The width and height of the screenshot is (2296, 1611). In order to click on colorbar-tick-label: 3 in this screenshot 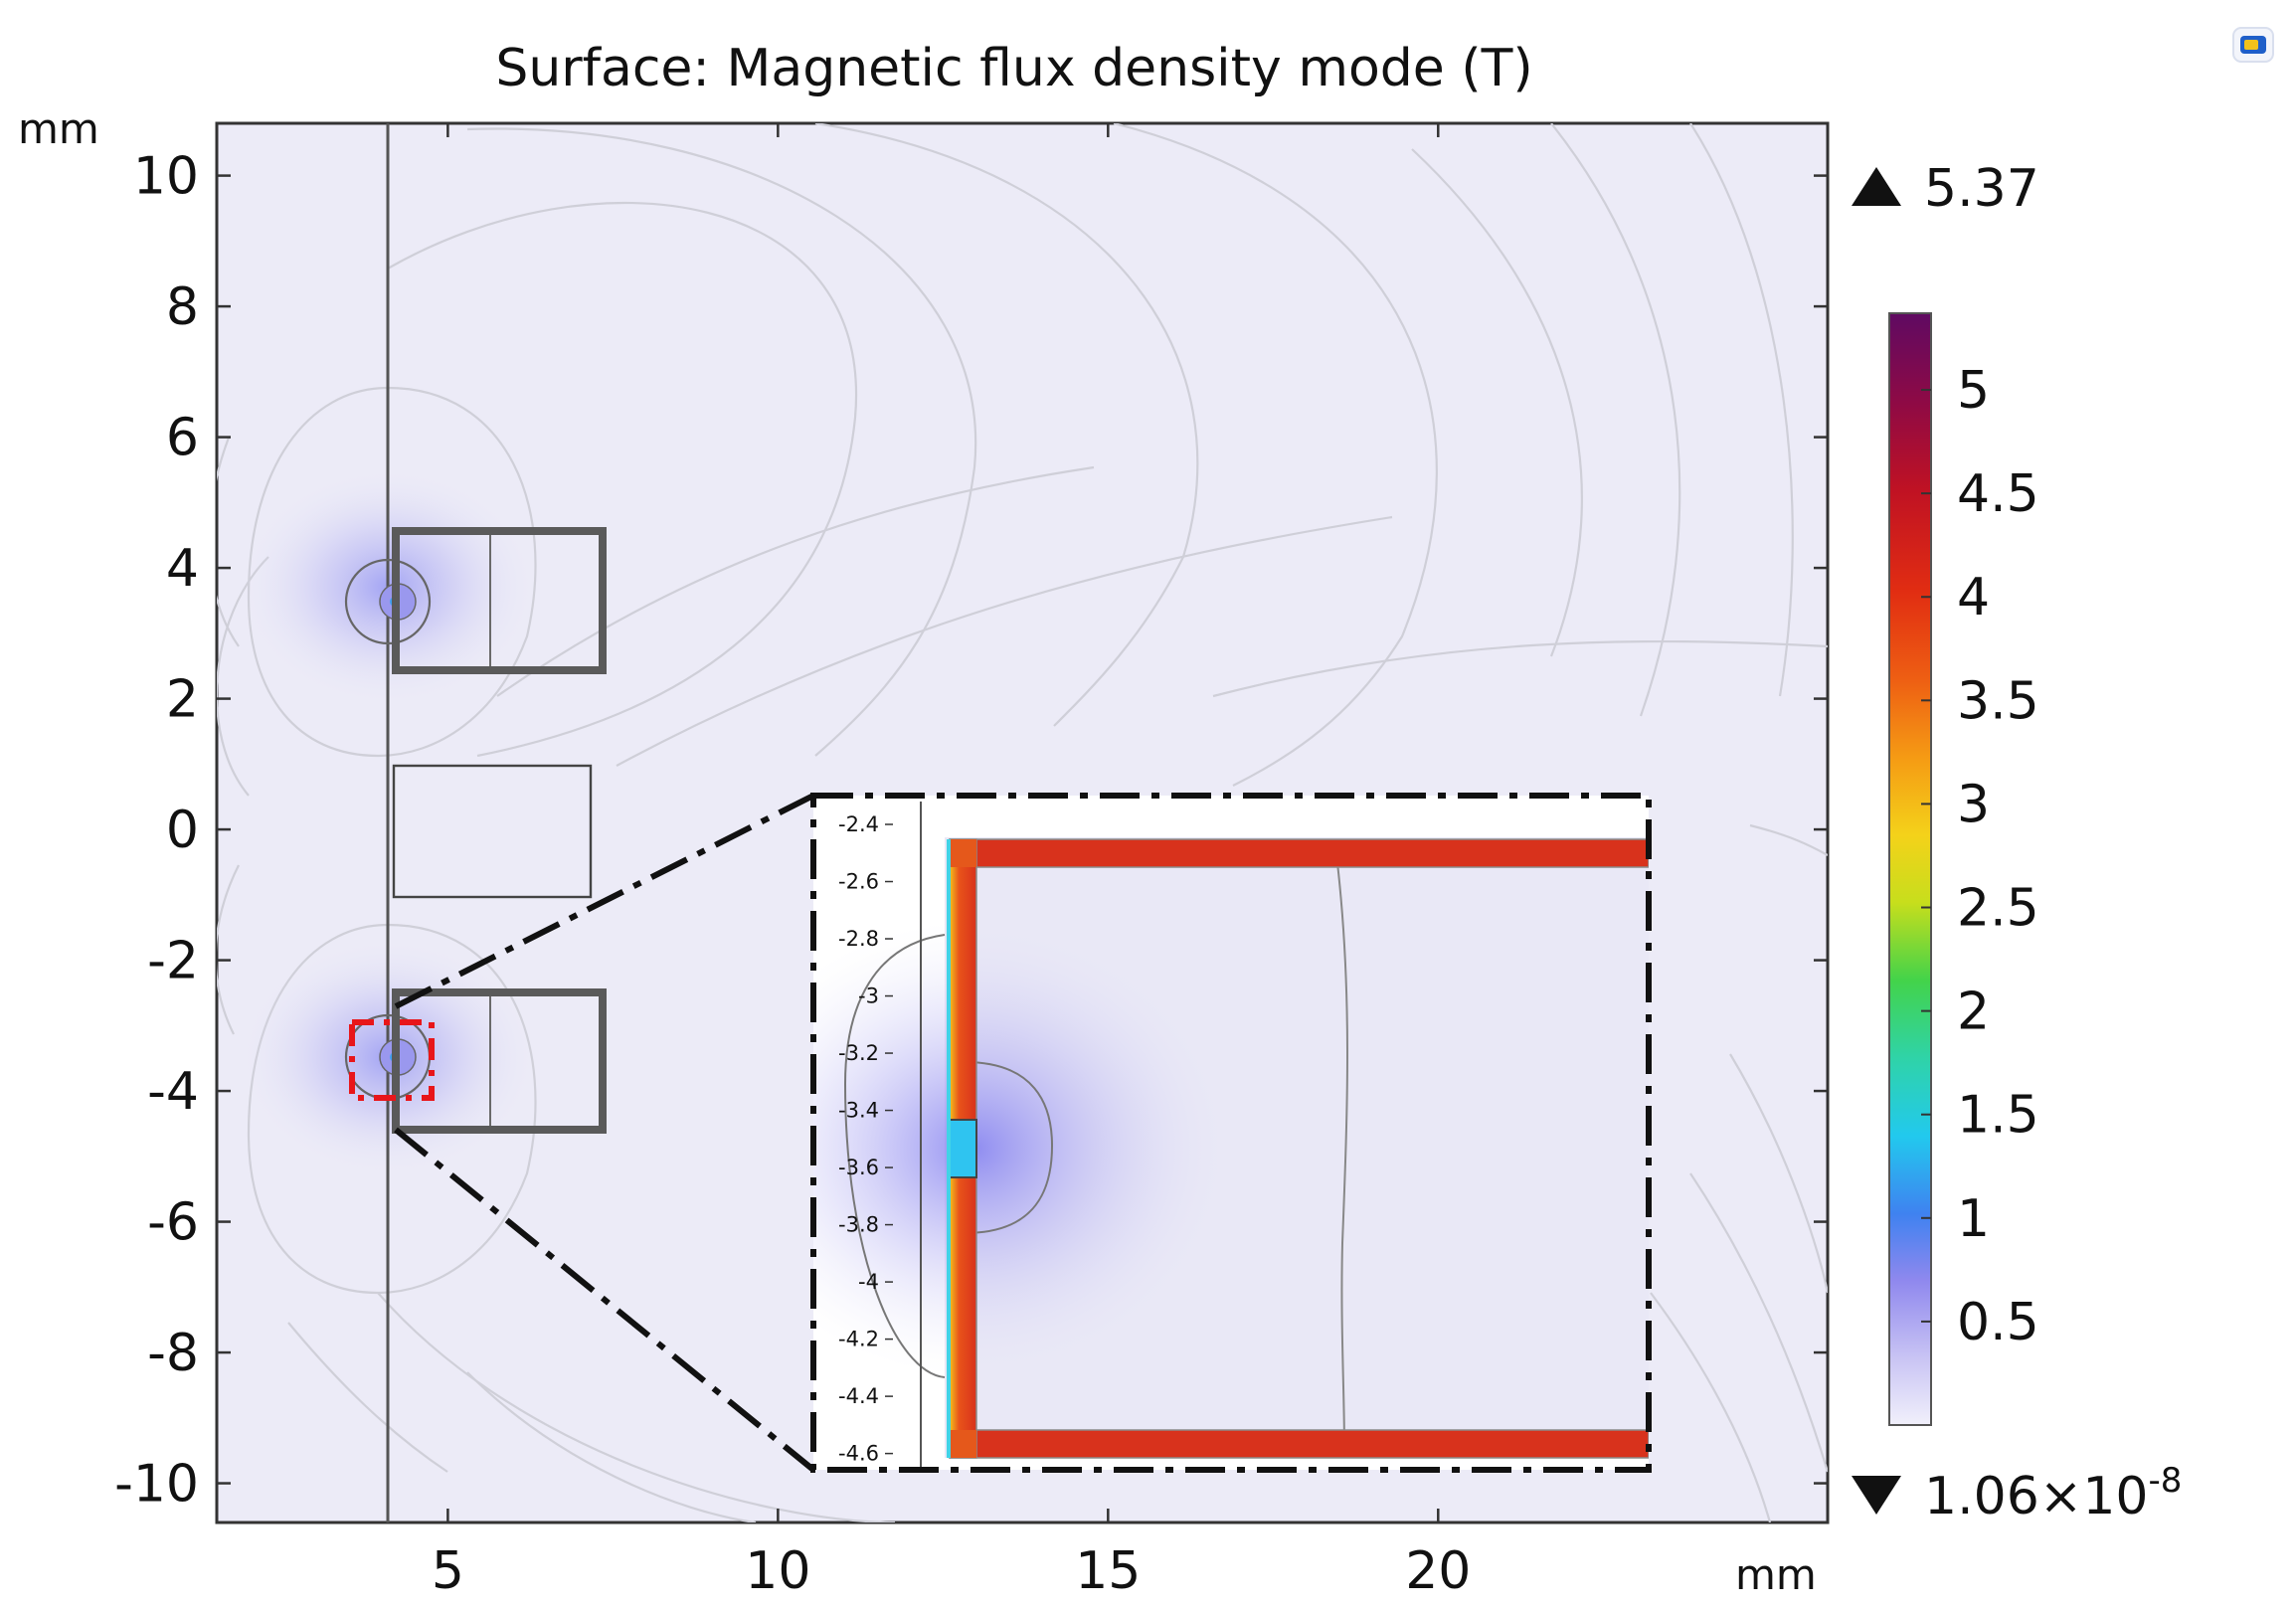, I will do `click(1973, 805)`.